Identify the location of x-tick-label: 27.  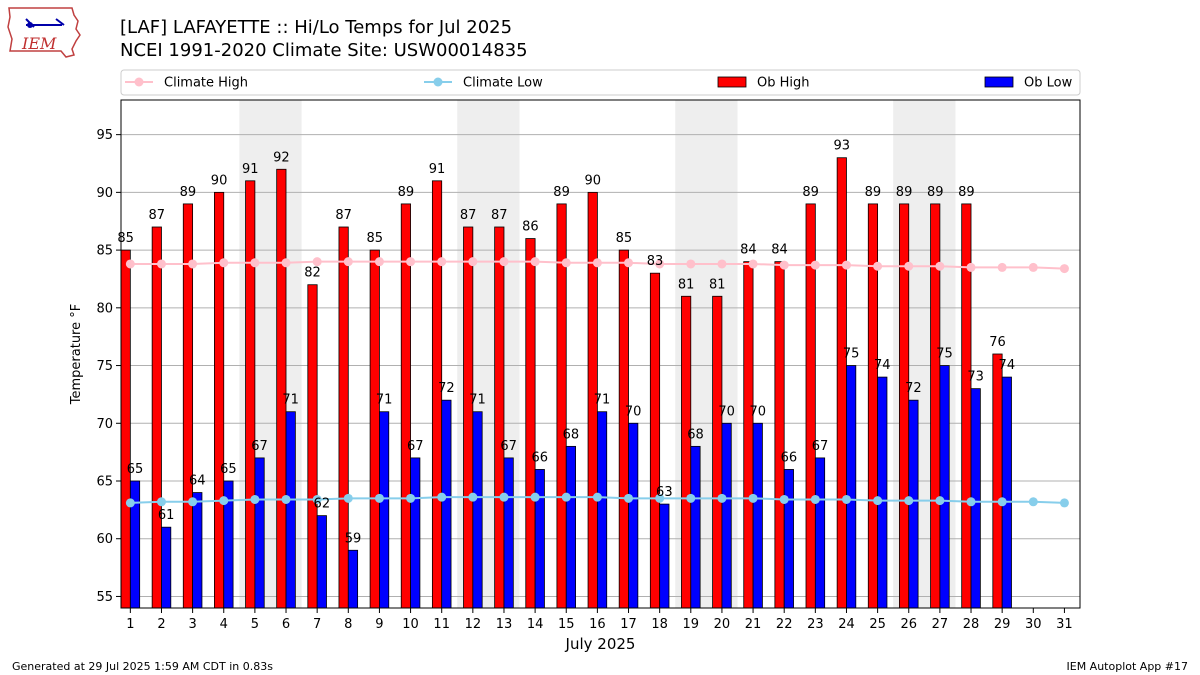
(940, 624).